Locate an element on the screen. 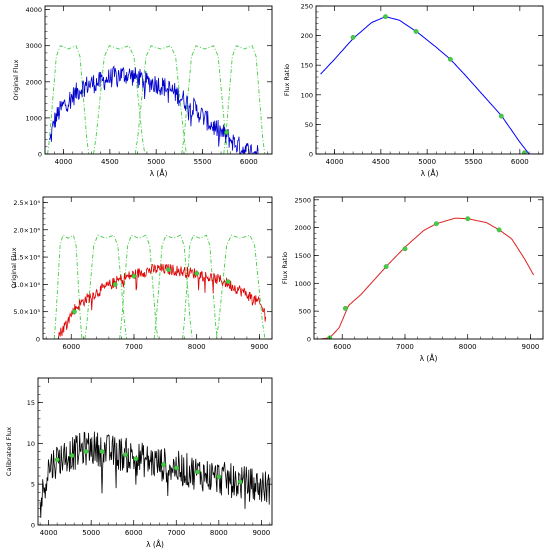  y-tick-label: 5 is located at coordinates (33, 485).